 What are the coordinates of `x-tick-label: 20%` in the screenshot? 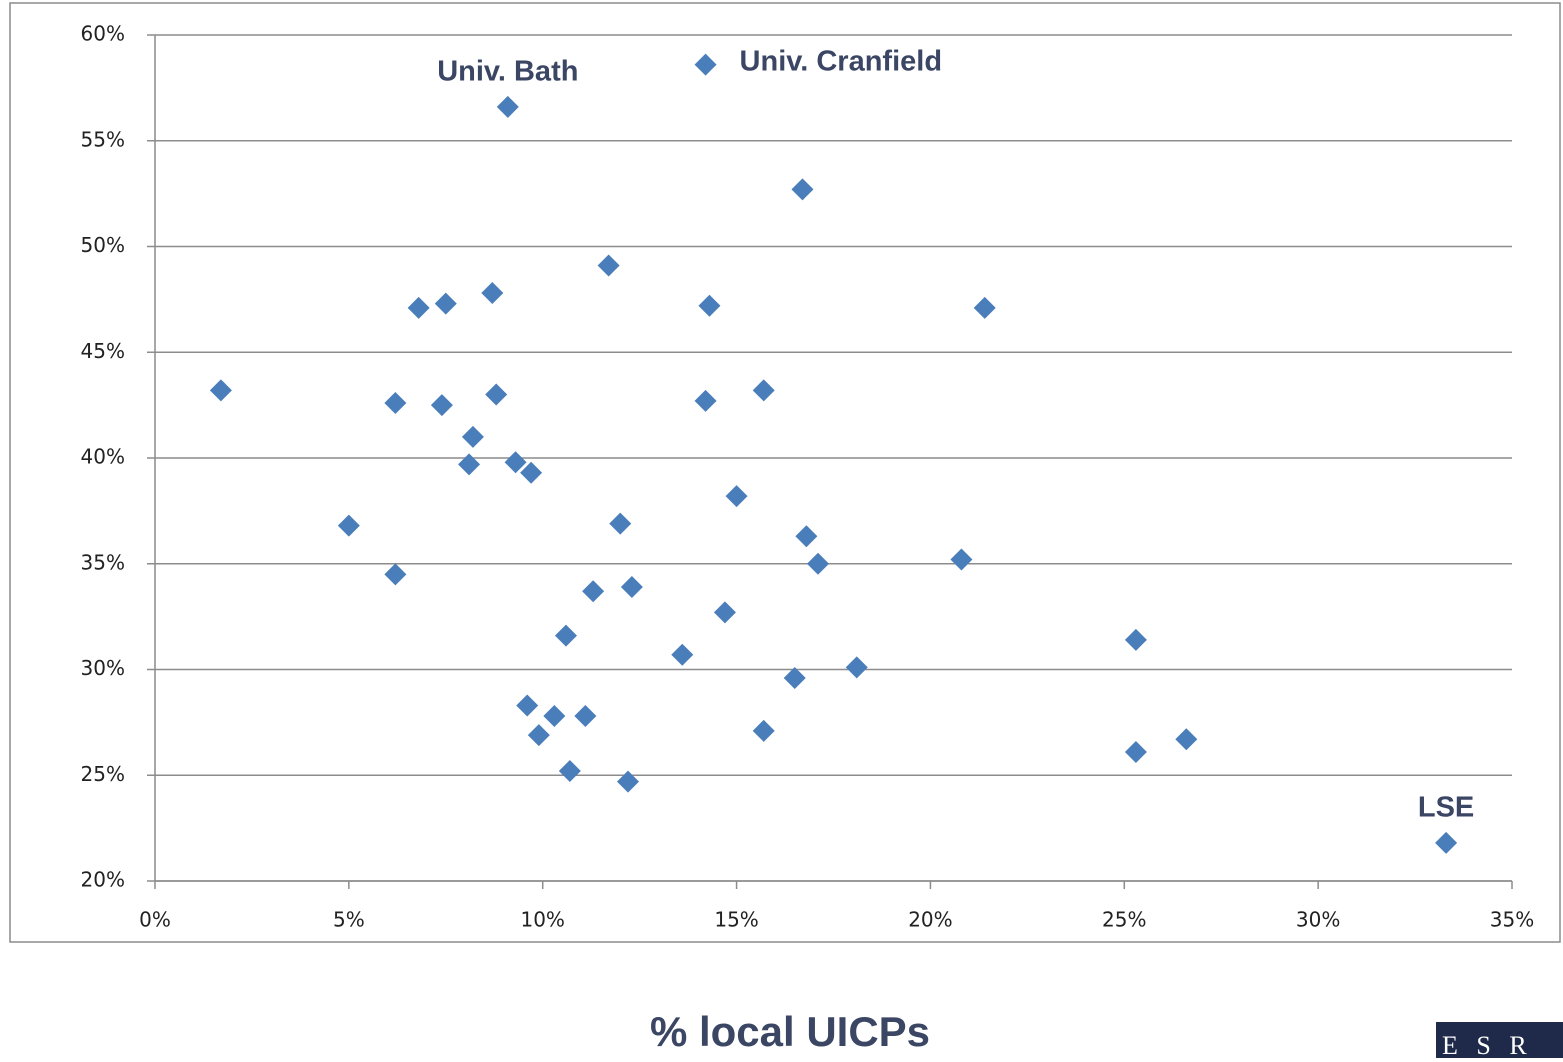 It's located at (930, 920).